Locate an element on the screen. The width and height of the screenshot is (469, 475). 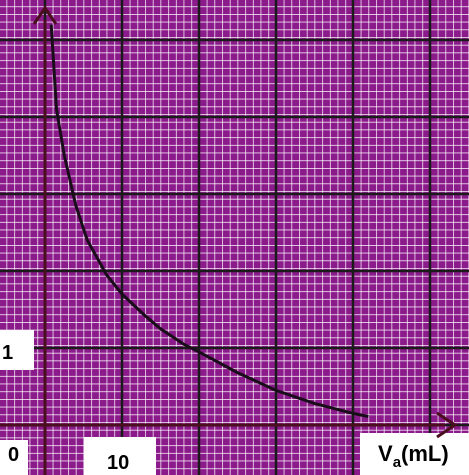
x-tick-10-patch is located at coordinates (120, 456).